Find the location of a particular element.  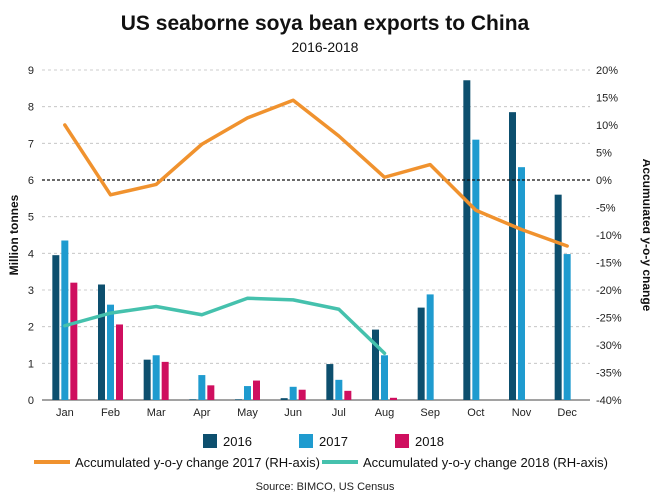

bar-2018-feb is located at coordinates (119, 362).